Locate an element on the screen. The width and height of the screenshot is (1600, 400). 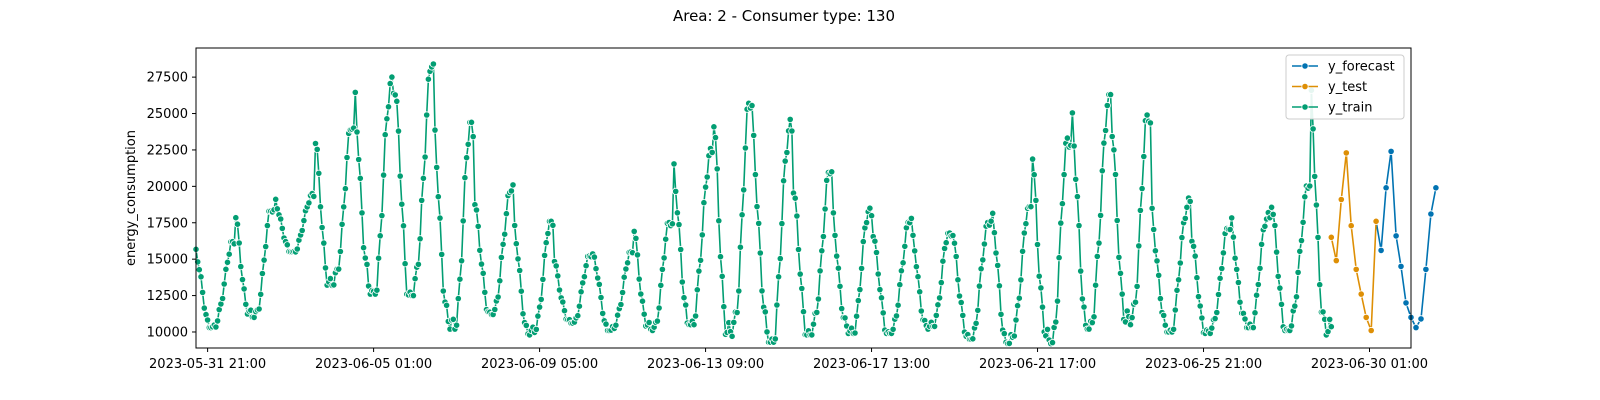
legend-swatch-marker is located at coordinates (1305, 86).